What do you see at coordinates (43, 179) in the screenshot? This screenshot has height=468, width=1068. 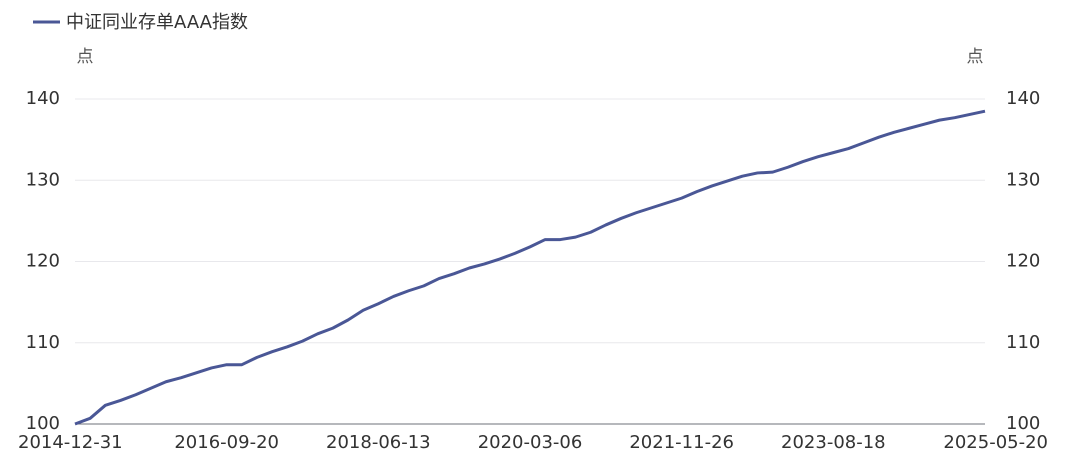 I see `y-tick-label: 130` at bounding box center [43, 179].